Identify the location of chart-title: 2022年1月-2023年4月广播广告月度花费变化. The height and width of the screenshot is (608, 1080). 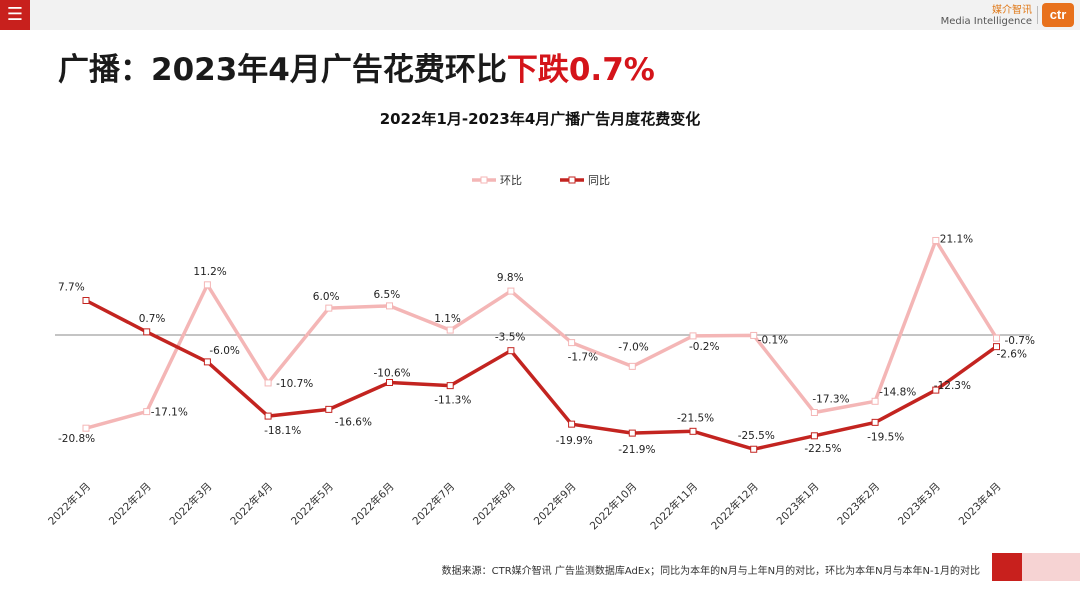
(540, 119).